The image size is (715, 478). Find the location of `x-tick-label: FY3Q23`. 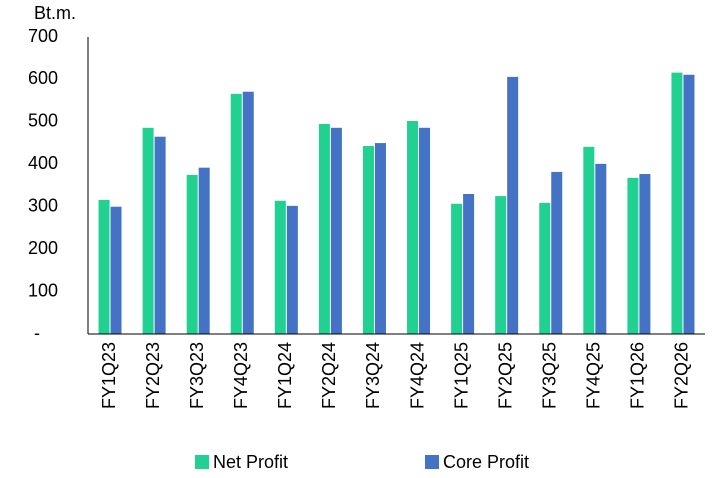

x-tick-label: FY3Q23 is located at coordinates (197, 375).